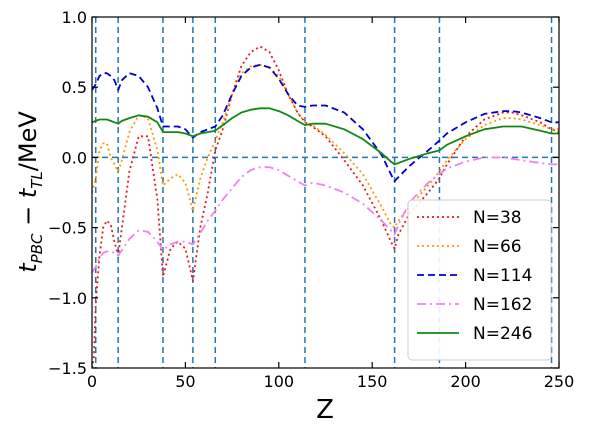  Describe the element at coordinates (502, 334) in the screenshot. I see `legend-label: N=246` at that location.